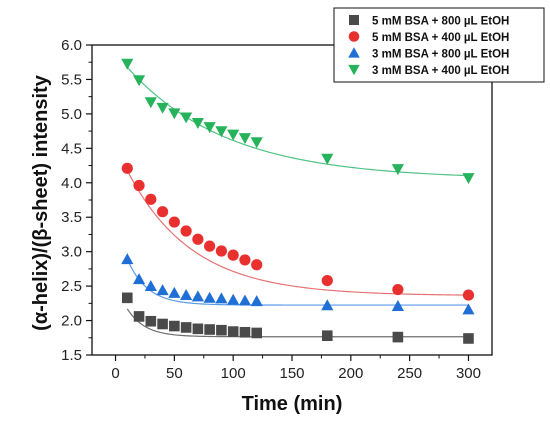 This screenshot has height=424, width=550. What do you see at coordinates (468, 373) in the screenshot?
I see `x-tick-label: 300` at bounding box center [468, 373].